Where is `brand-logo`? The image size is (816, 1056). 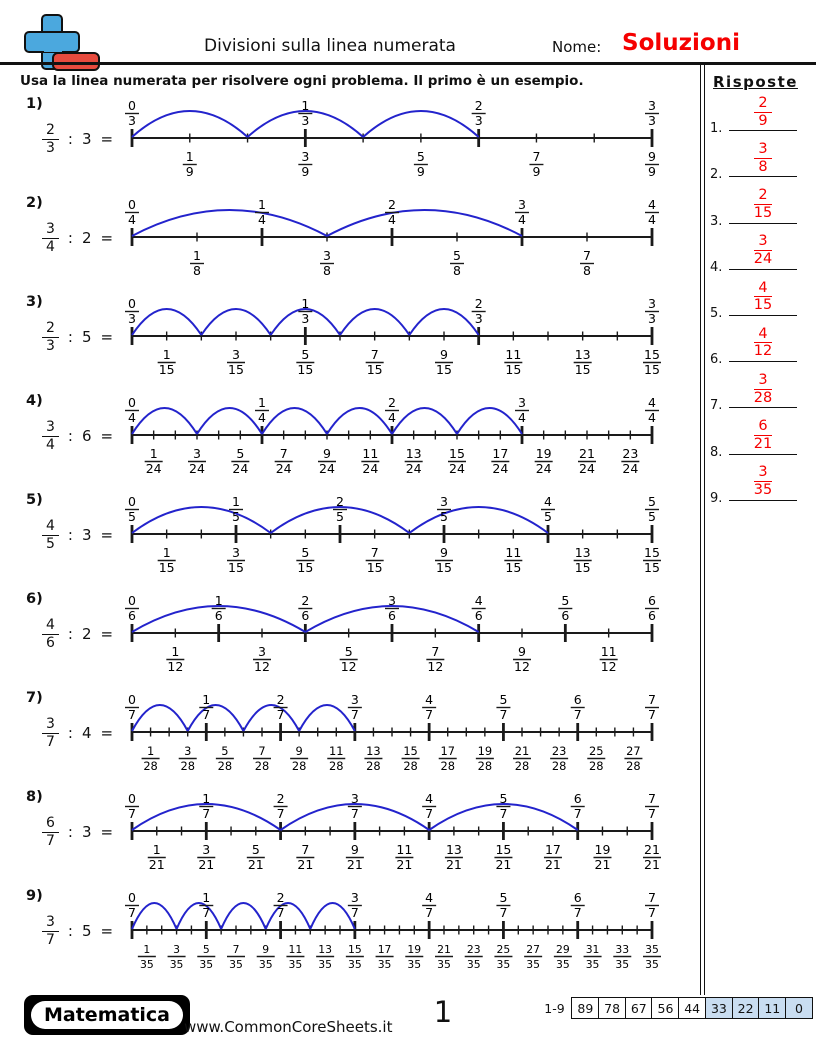 brand-logo is located at coordinates (58, 41).